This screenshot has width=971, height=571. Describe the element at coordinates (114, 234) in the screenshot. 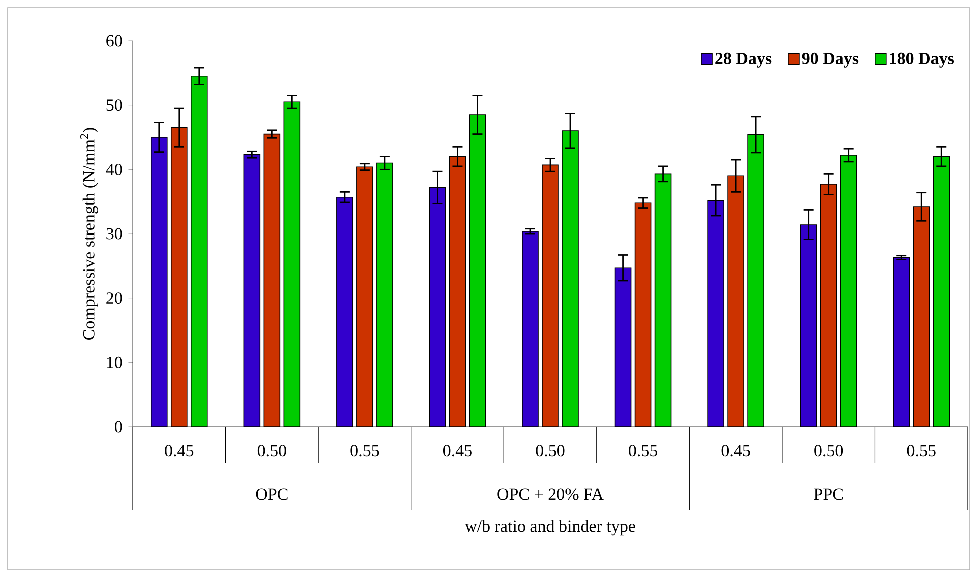

I see `y-tick-label: 30` at that location.